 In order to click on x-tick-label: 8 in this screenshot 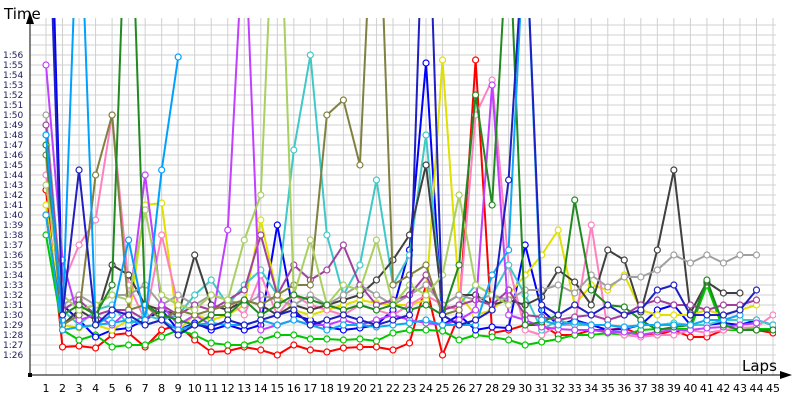, I will do `click(161, 388)`.